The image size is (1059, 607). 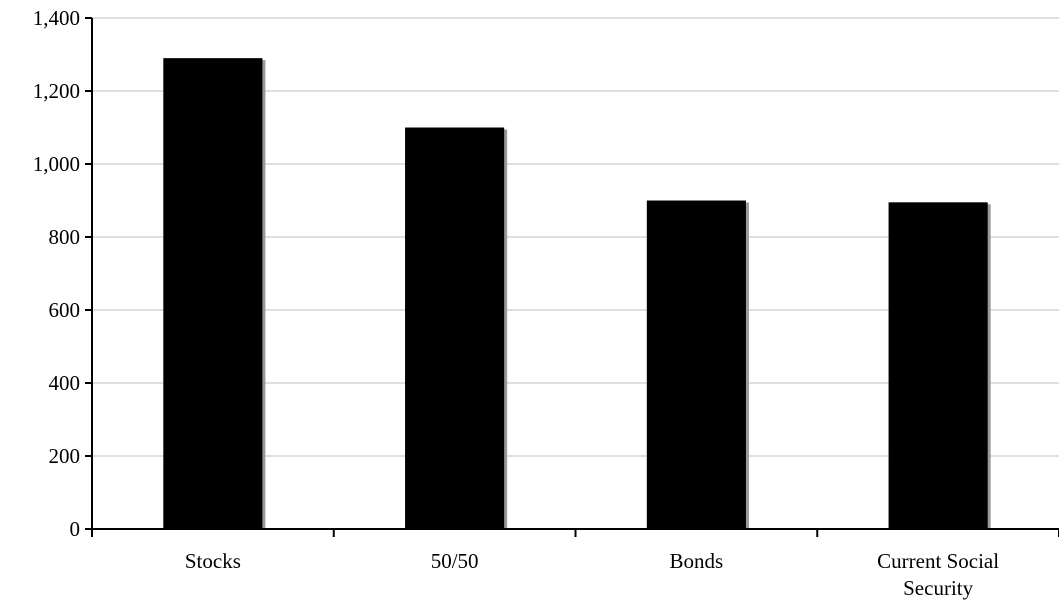 I want to click on y-tick-label-5: 1,000, so click(x=56, y=164).